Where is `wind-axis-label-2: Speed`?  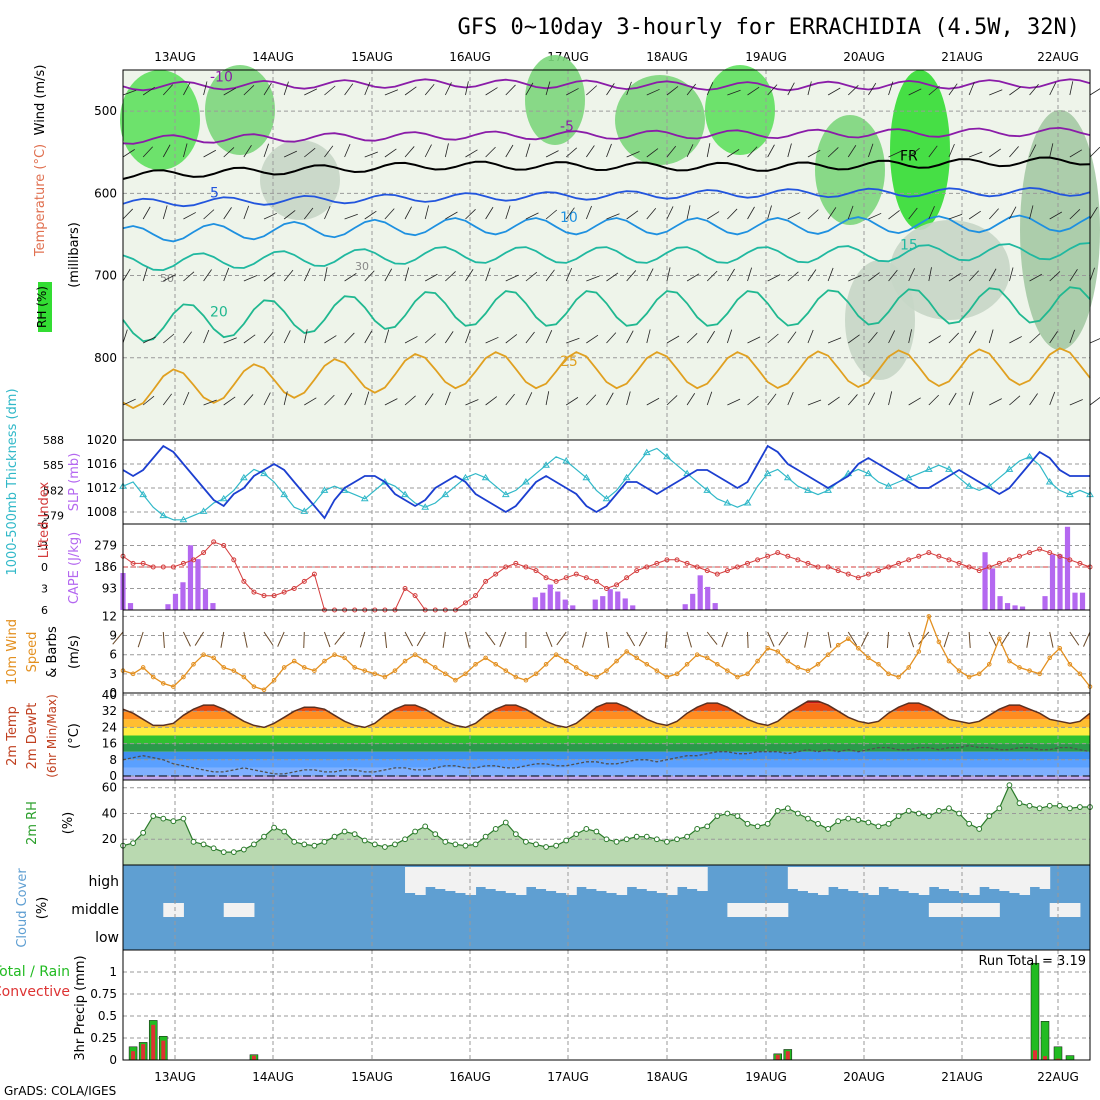 wind-axis-label-2: Speed is located at coordinates (32, 652).